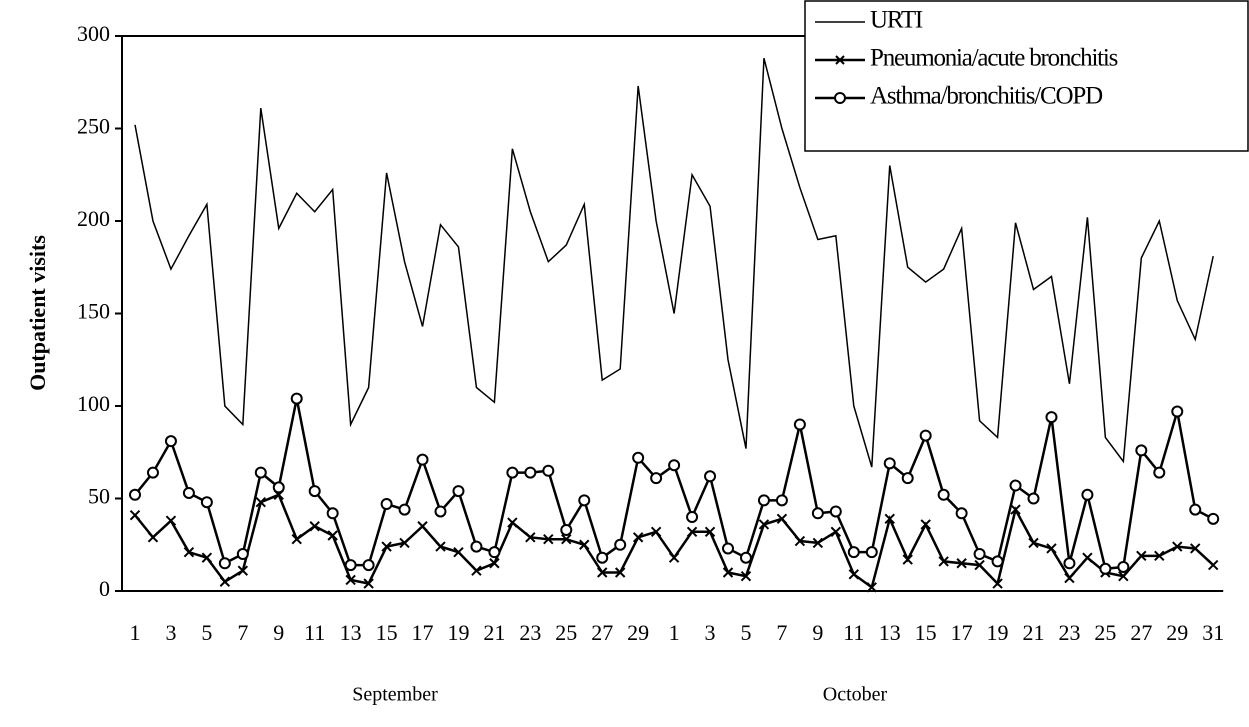 The width and height of the screenshot is (1249, 727). I want to click on month-label: September, so click(395, 695).